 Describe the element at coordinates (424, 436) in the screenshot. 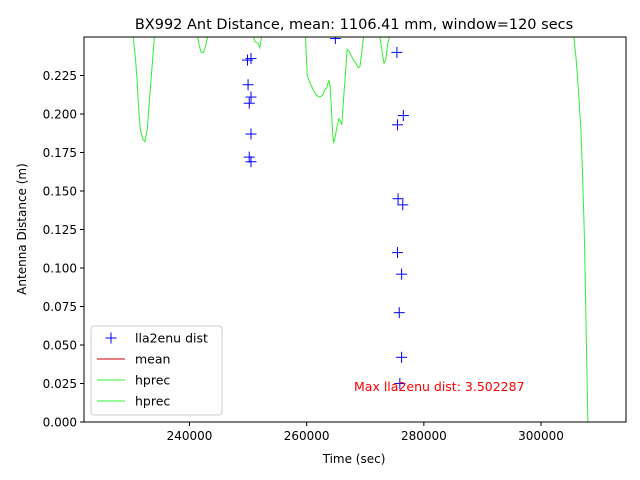

I see `x-tick-label: 280000` at that location.